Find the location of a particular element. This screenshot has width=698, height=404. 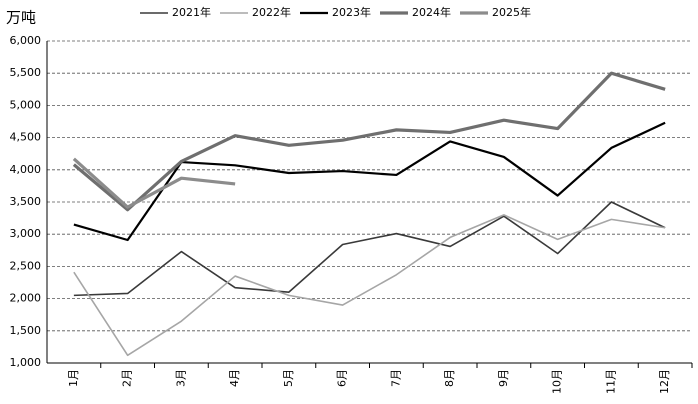

y-tick-label: 3,000 is located at coordinates (26, 233).